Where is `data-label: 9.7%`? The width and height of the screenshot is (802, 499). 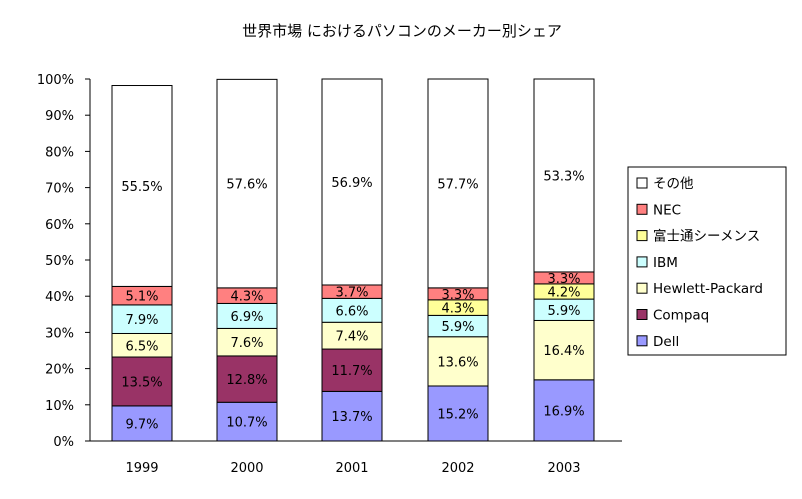
data-label: 9.7% is located at coordinates (141, 424).